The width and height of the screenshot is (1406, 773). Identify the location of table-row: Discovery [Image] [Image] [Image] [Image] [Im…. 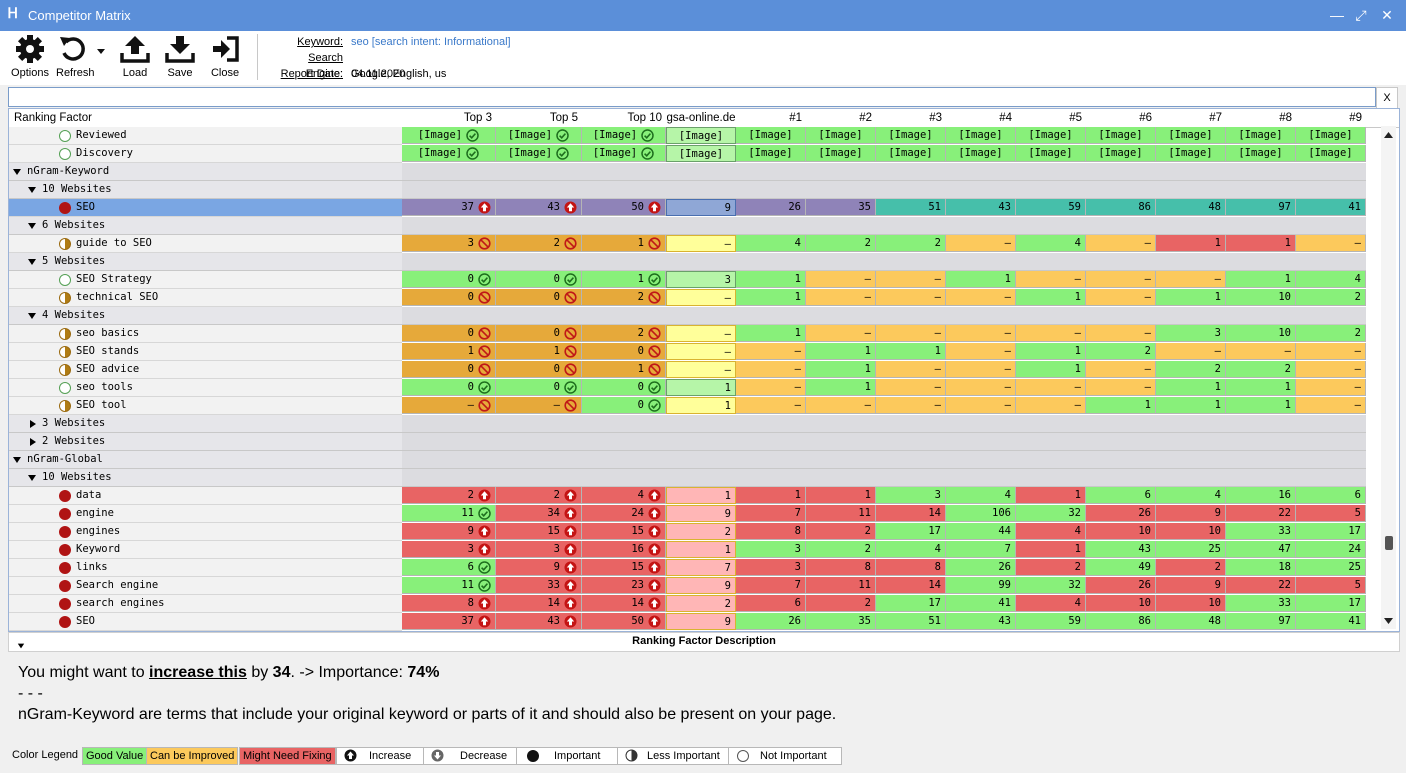
(696, 154).